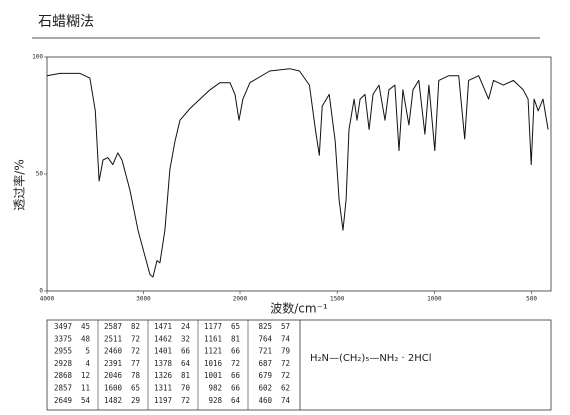 Image resolution: width=570 pixels, height=415 pixels. I want to click on peak-wavenumber: 1482, so click(113, 400).